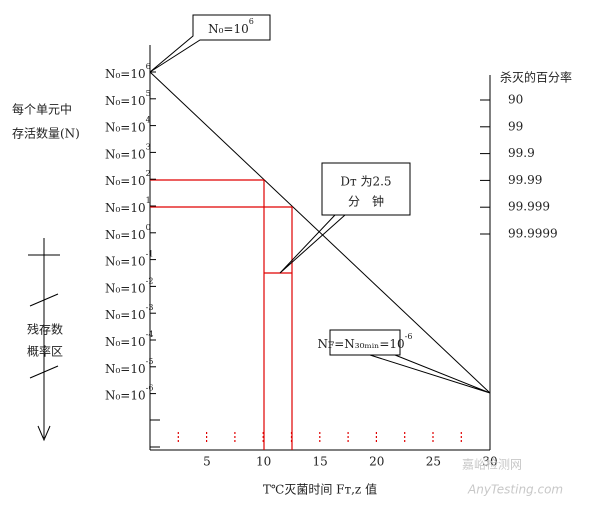  Describe the element at coordinates (42, 109) in the screenshot. I see `left-title: 每个单元中` at that location.